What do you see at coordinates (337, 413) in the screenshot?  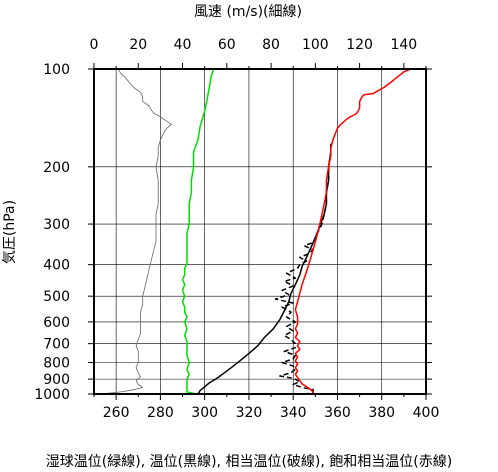 I see `tick-label-bottom: 360` at bounding box center [337, 413].